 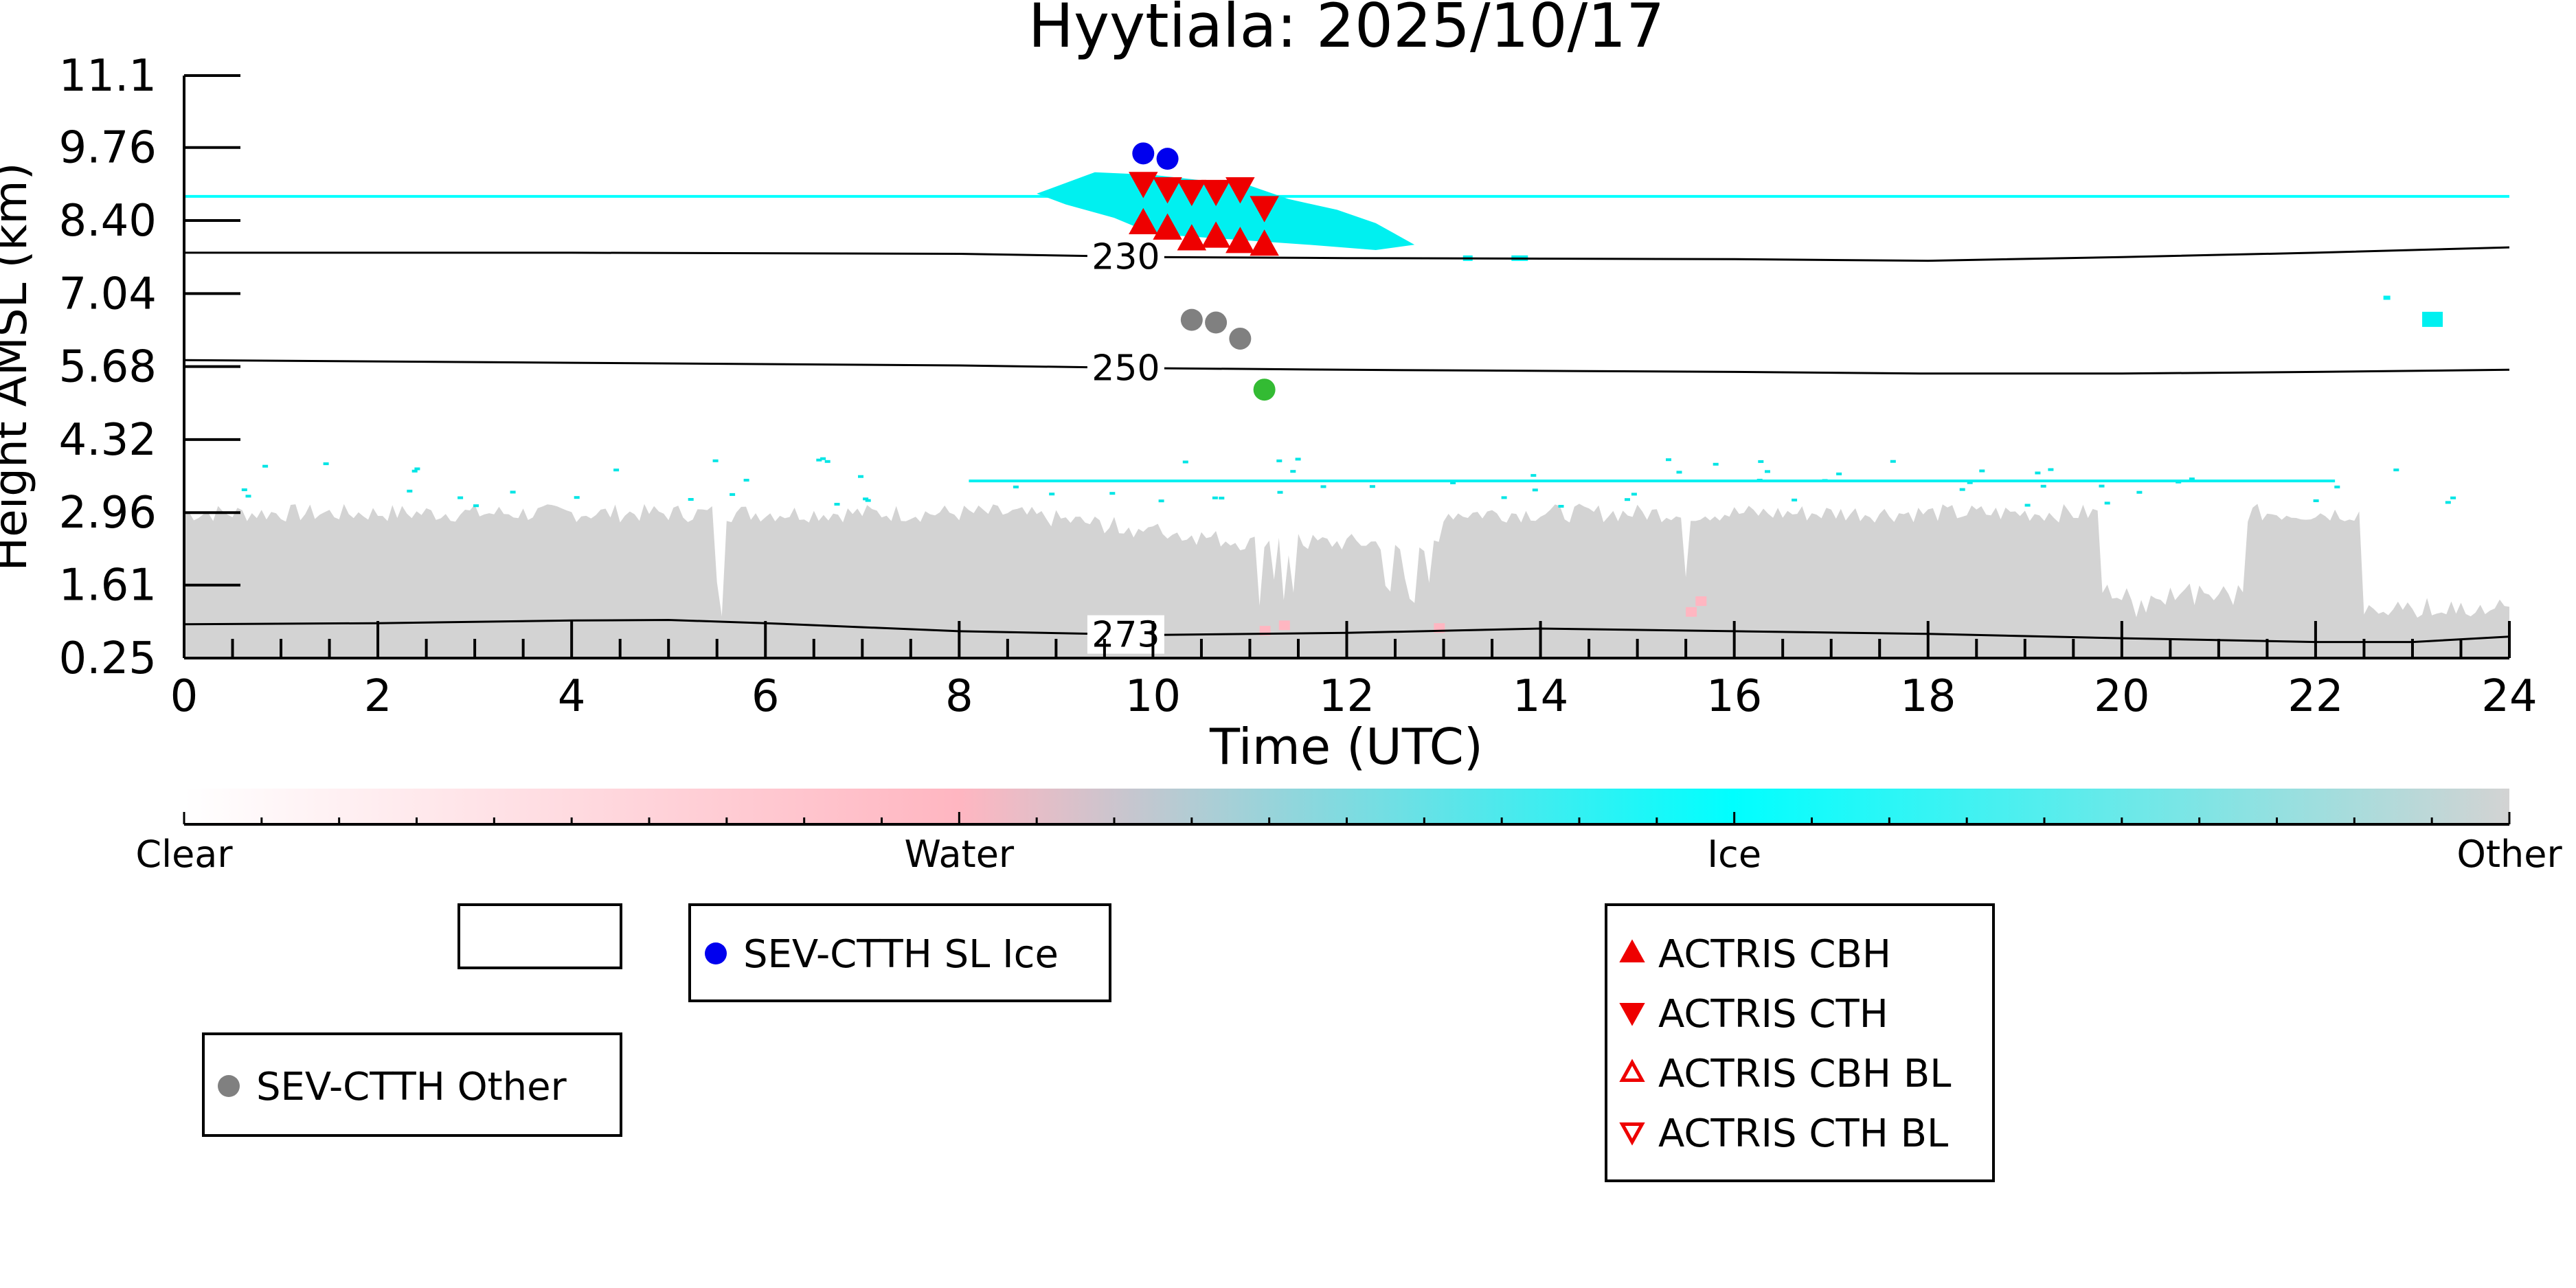 What do you see at coordinates (184, 854) in the screenshot?
I see `colorbar-label: Clear` at bounding box center [184, 854].